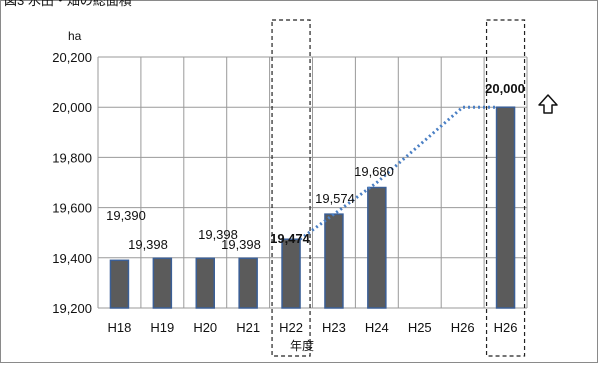 This screenshot has width=598, height=368. Describe the element at coordinates (72, 57) in the screenshot. I see `y-tick-label: 20,200` at that location.